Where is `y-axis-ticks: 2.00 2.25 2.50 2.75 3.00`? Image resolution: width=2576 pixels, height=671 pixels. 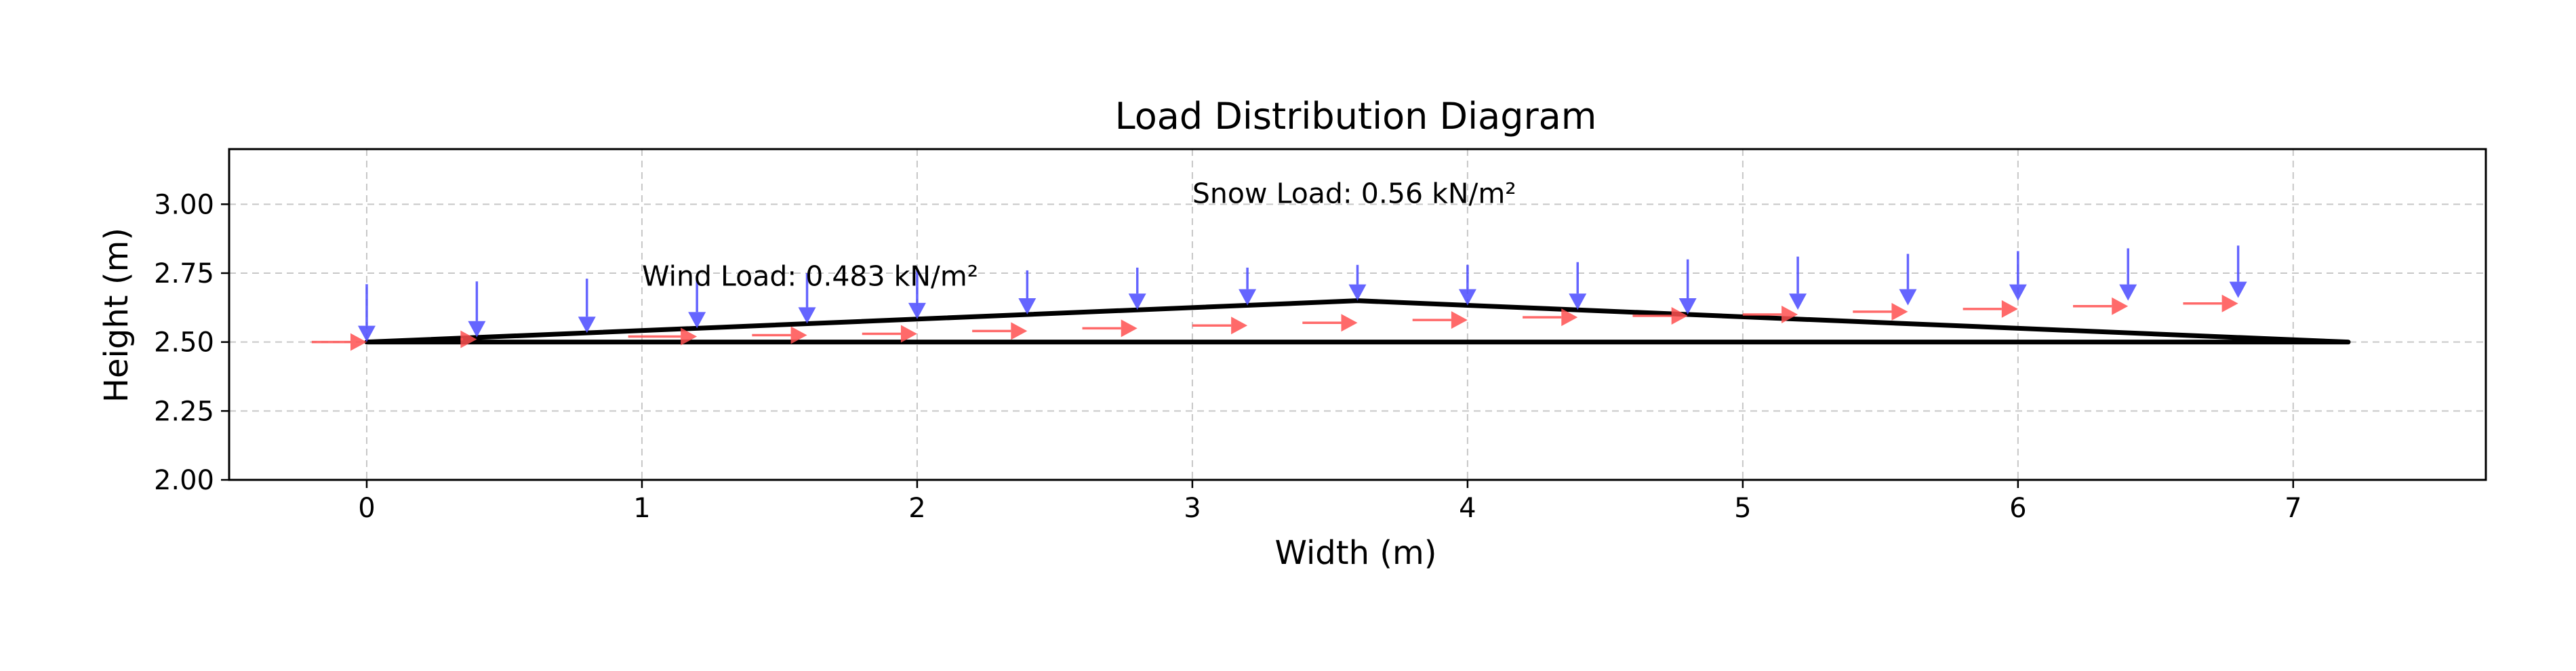 y-axis-ticks: 2.00 2.25 2.50 2.75 3.00 is located at coordinates (191, 343).